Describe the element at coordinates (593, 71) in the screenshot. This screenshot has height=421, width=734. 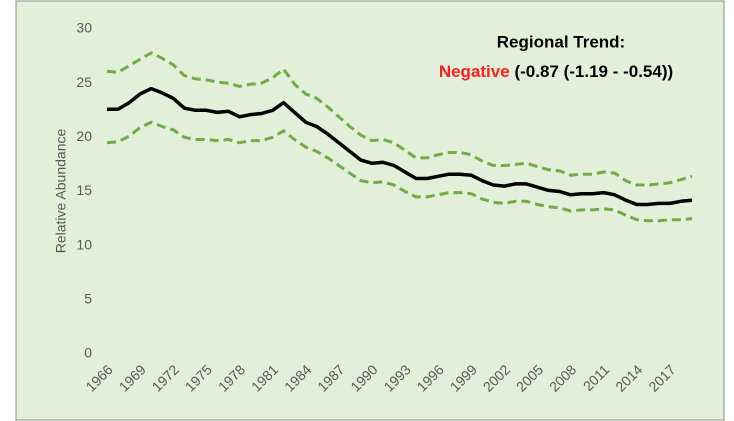
I see `trend-detail: (-0.87 (-1.19 - -0.54))` at that location.